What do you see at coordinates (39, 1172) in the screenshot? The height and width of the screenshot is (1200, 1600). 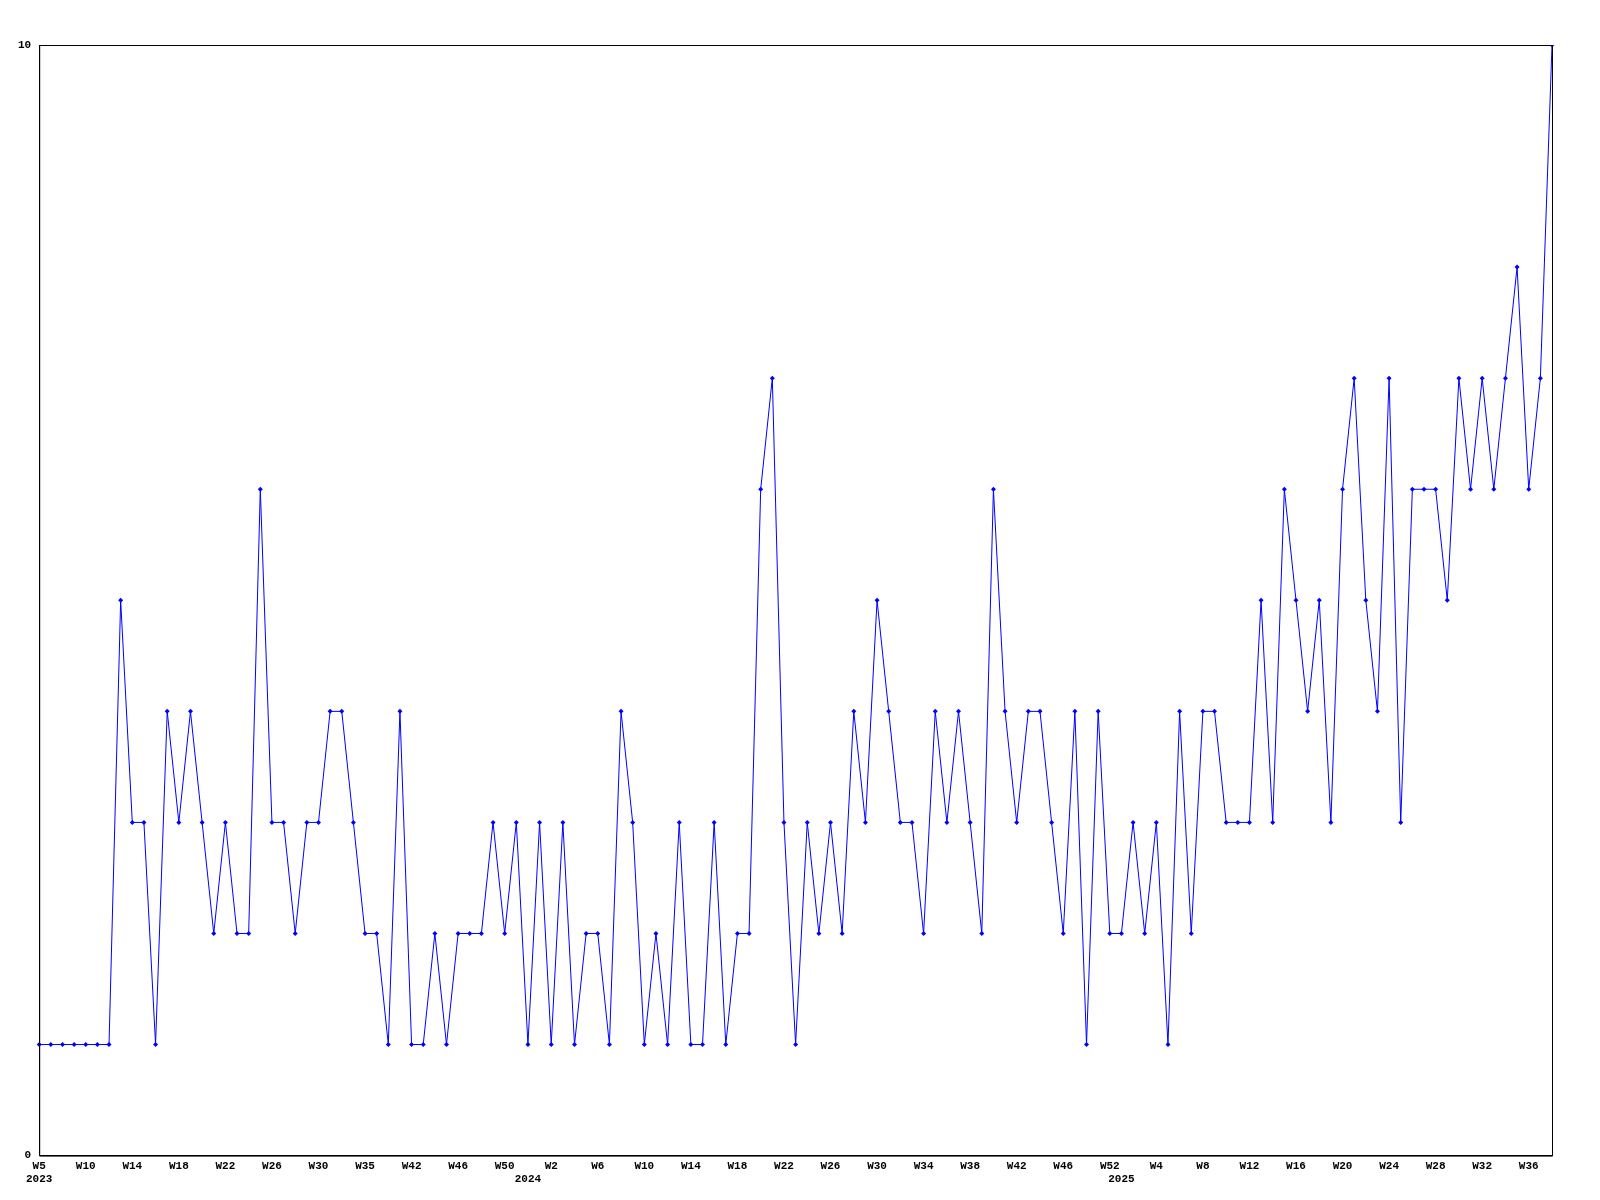 I see `x-tick-label: W5 2023` at bounding box center [39, 1172].